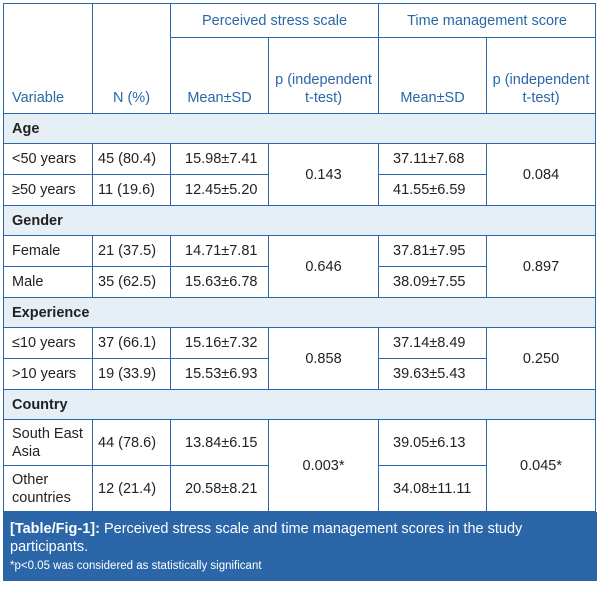  I want to click on n-header: N (%), so click(131, 58).